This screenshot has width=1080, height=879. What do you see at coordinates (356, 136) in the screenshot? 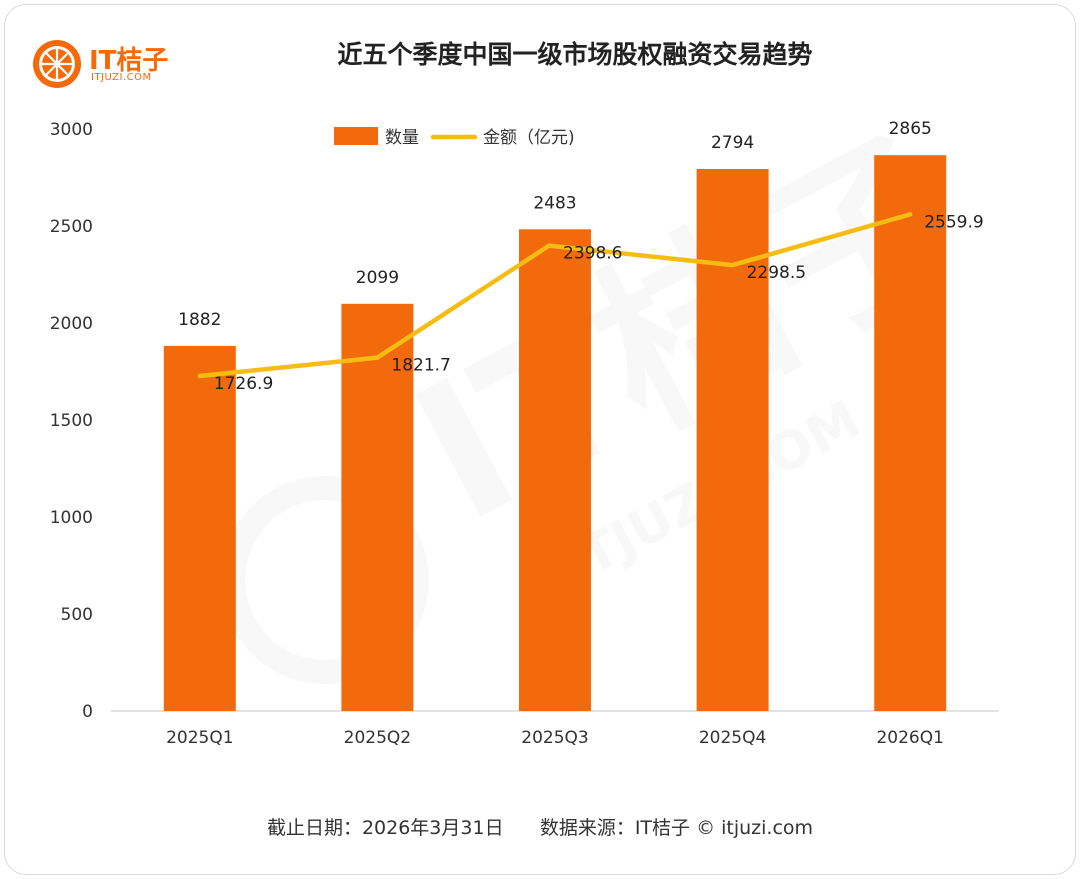
I see `legend-bar-swatch` at bounding box center [356, 136].